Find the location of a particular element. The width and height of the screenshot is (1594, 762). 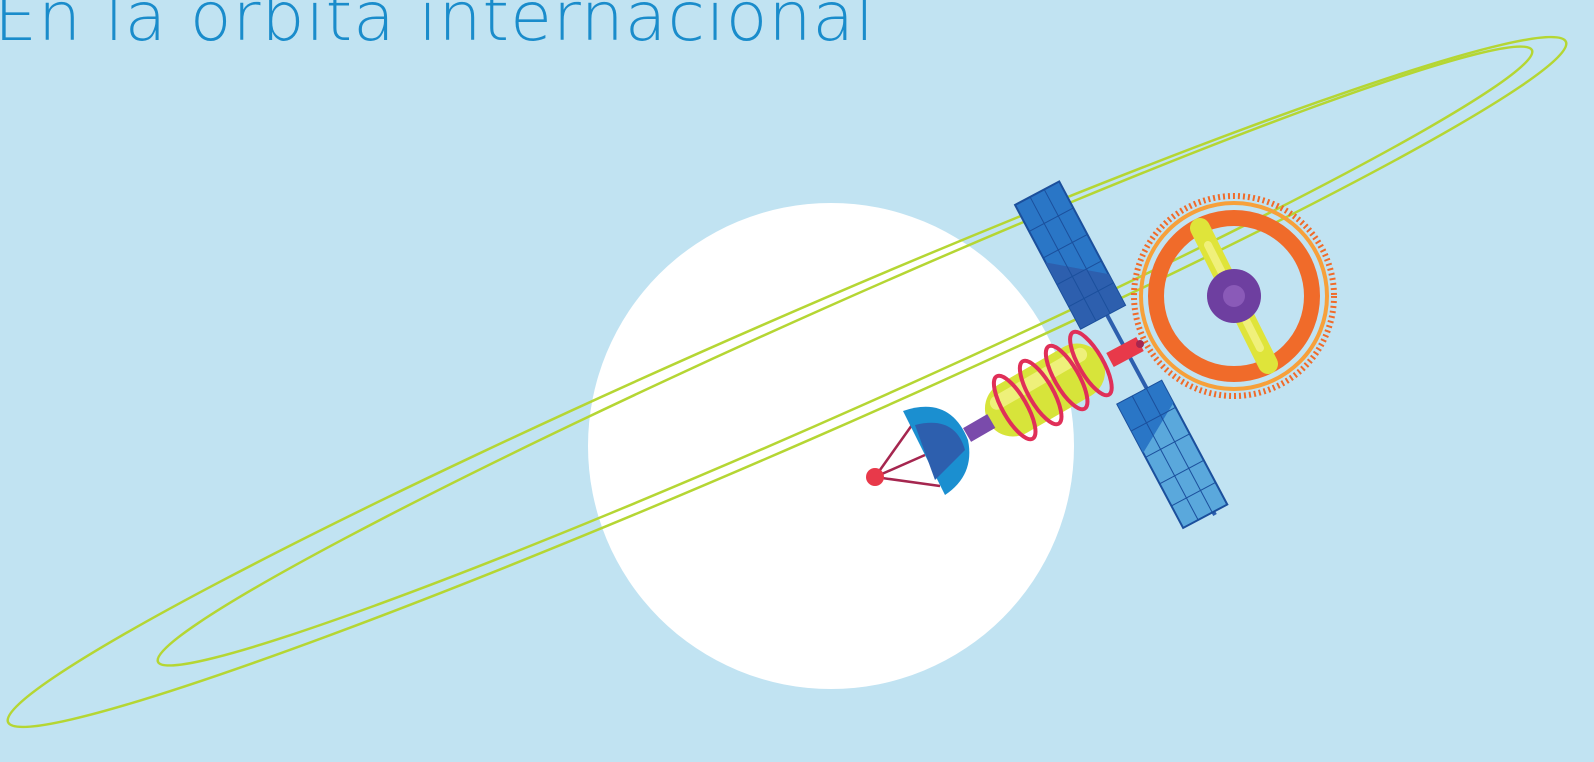

body is located at coordinates (1038, 385).